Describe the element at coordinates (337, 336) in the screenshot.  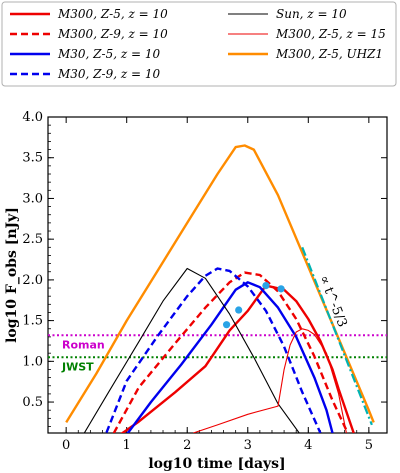
I see `slope-guide-line` at that location.